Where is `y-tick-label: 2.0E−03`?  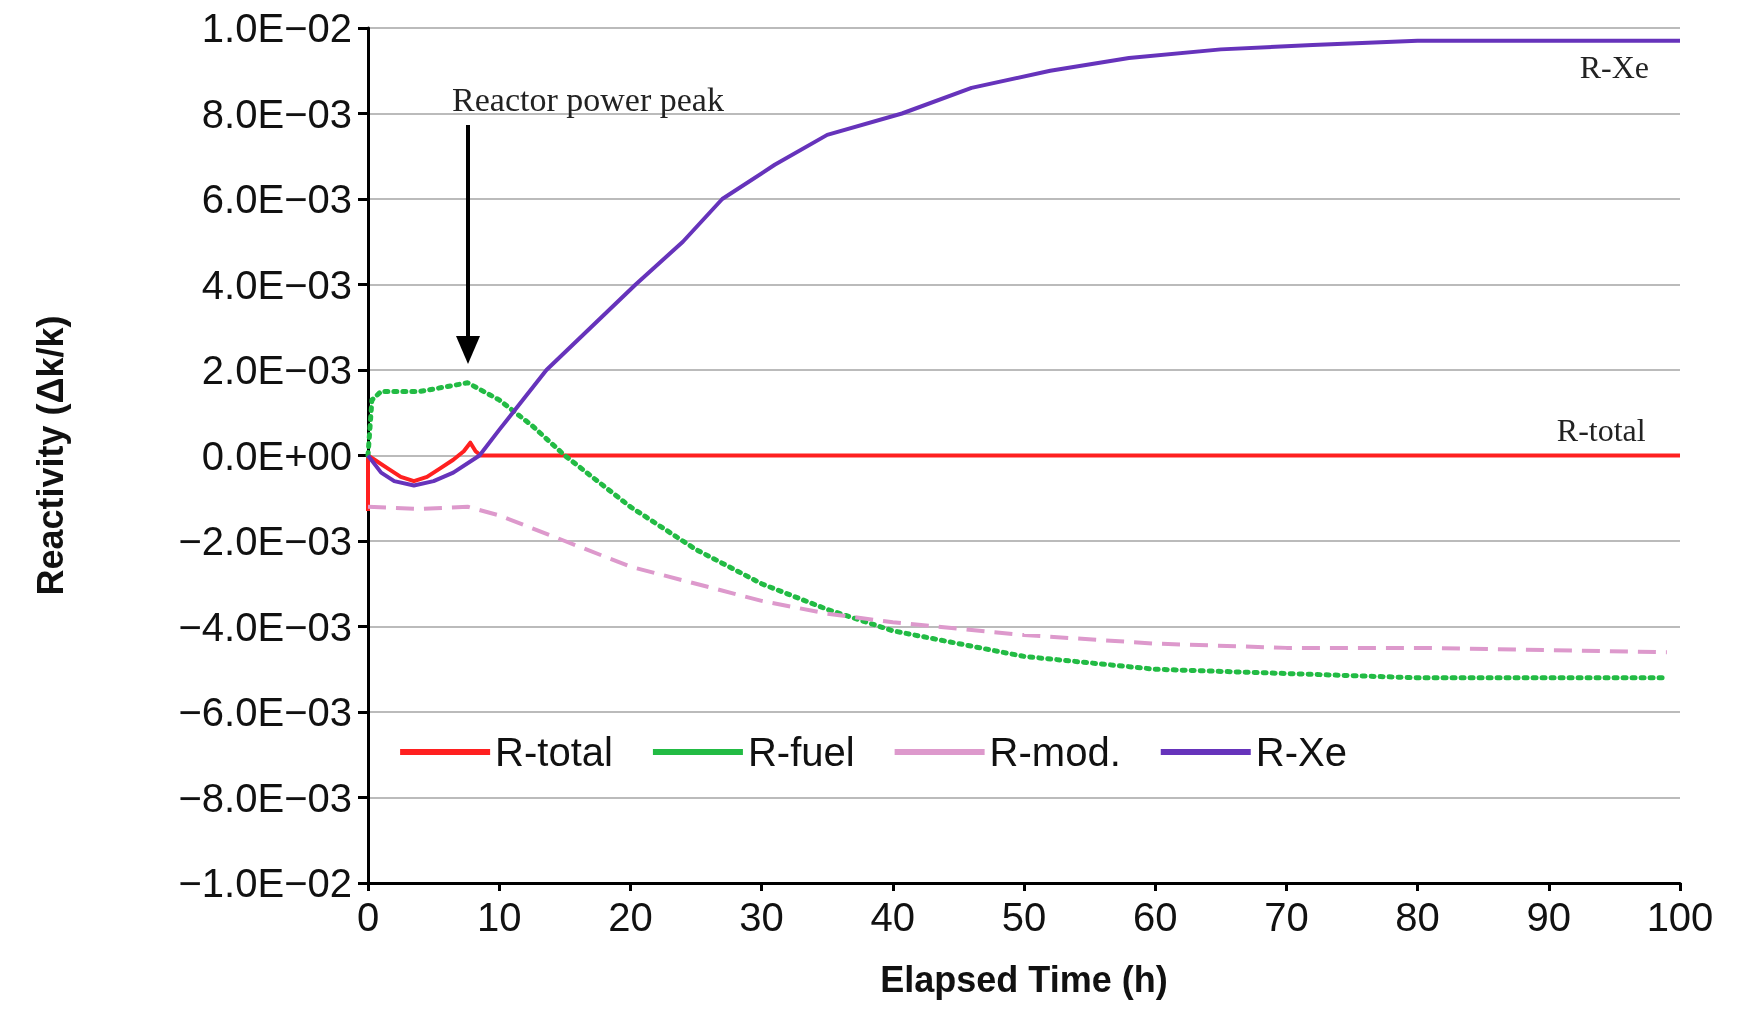
y-tick-label: 2.0E−03 is located at coordinates (276, 370).